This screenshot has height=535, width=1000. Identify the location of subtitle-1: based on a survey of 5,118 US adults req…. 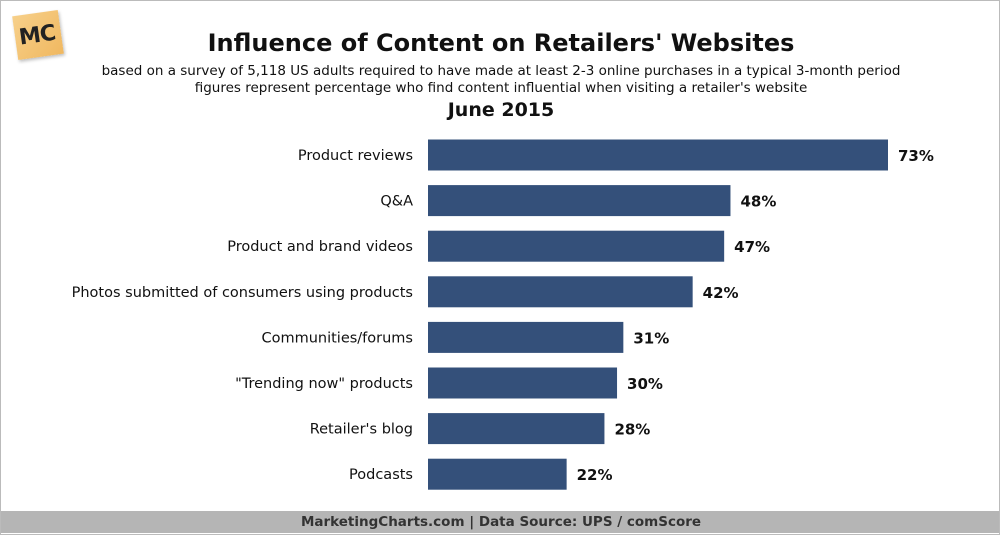
(501, 71).